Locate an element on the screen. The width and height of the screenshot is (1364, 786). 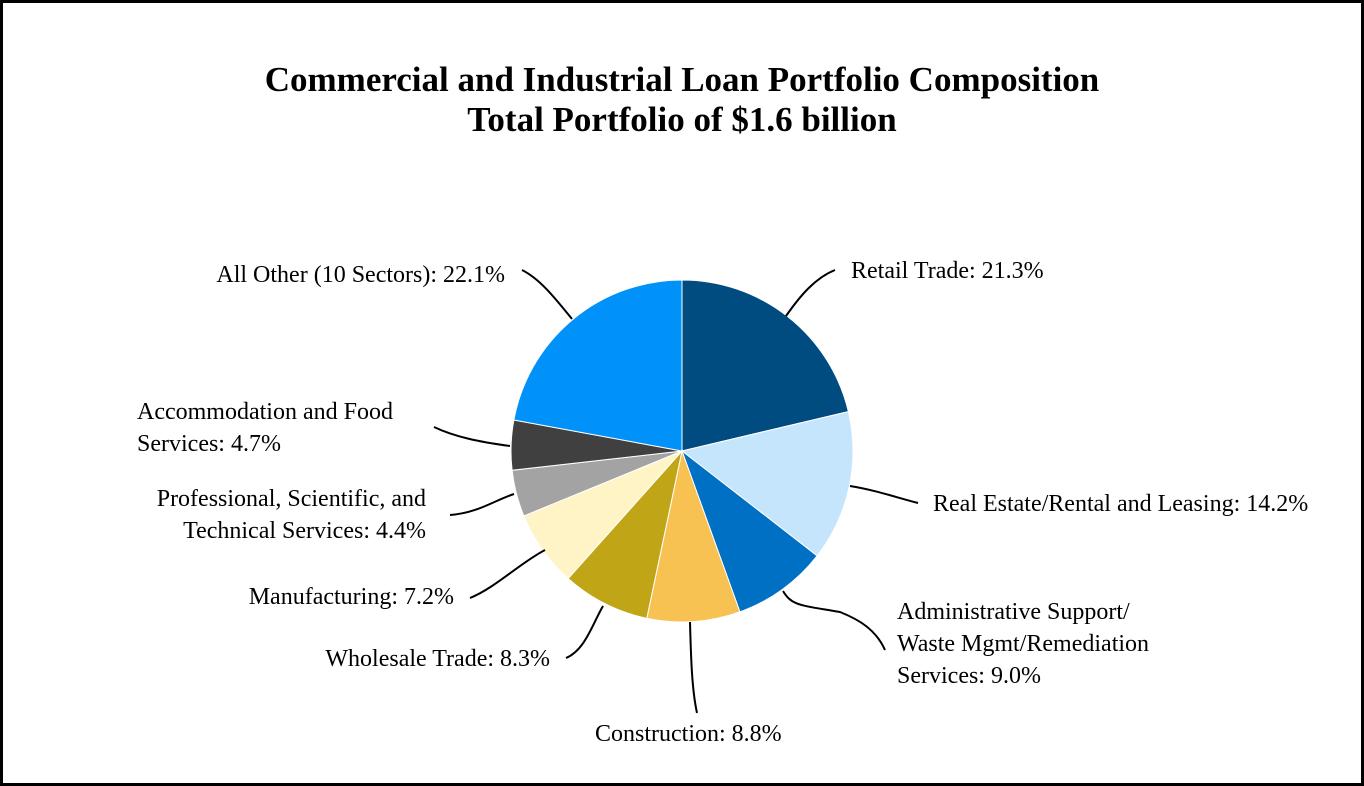
slice-label-line: Technical Services: 4.4% is located at coordinates (304, 531).